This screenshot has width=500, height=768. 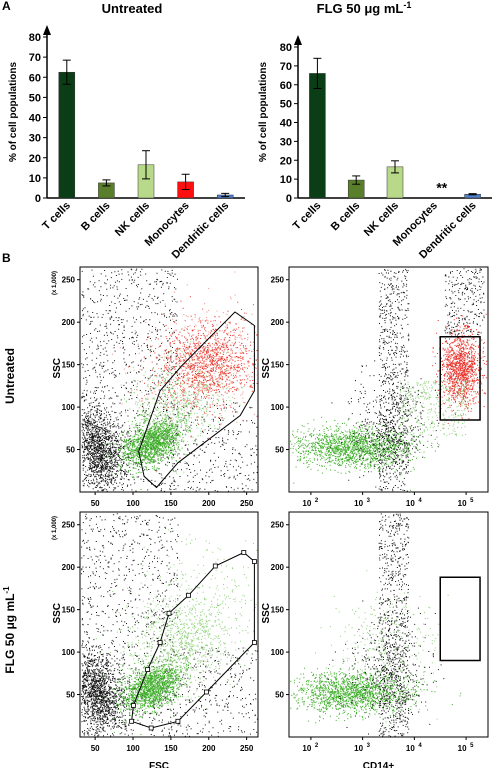 What do you see at coordinates (10, 376) in the screenshot?
I see `row-label-untreated: Untreated` at bounding box center [10, 376].